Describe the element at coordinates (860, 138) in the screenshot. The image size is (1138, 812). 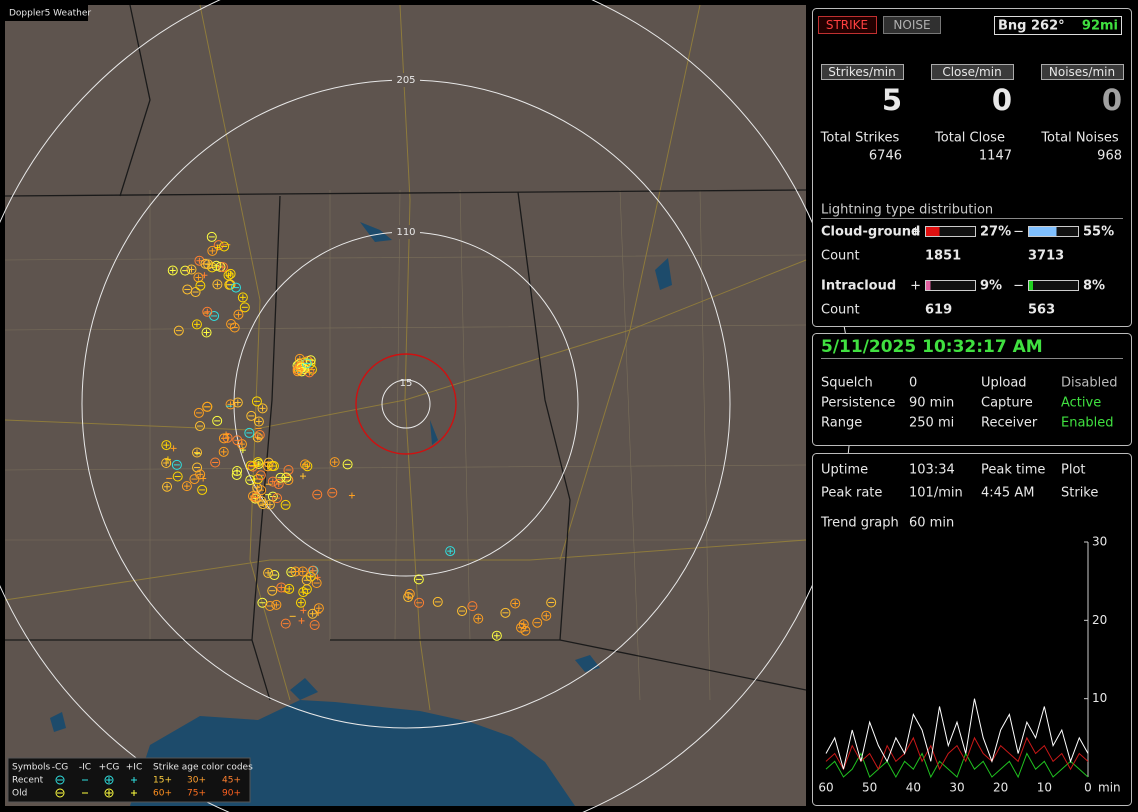
I see `total-label: Total Strikes` at that location.